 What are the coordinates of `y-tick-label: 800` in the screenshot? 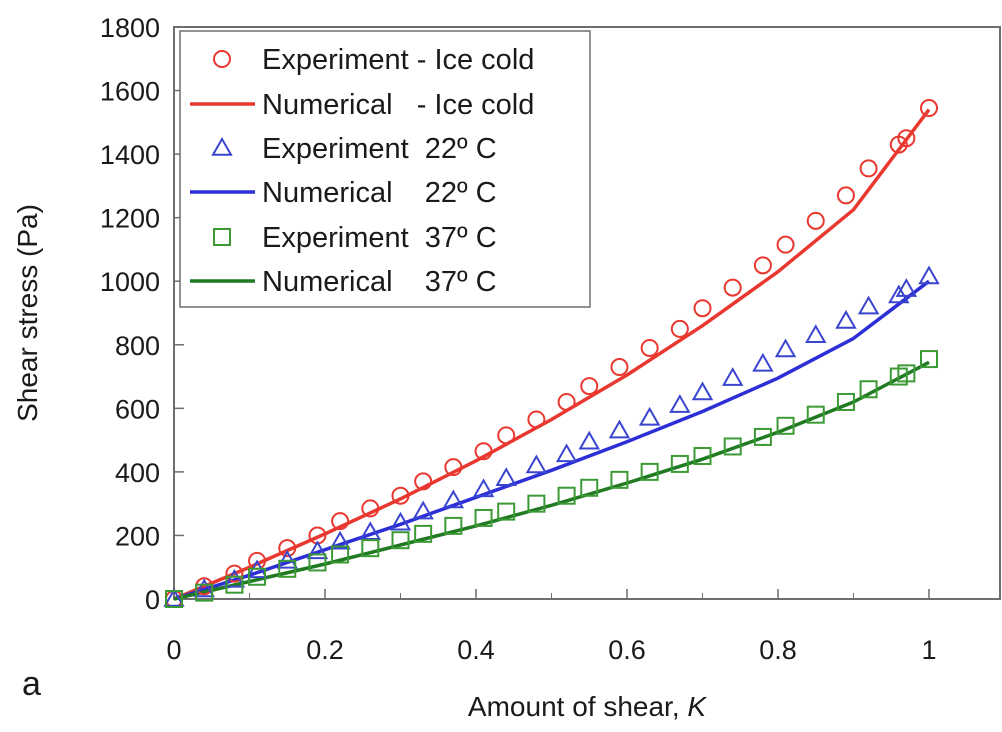 It's located at (137, 346).